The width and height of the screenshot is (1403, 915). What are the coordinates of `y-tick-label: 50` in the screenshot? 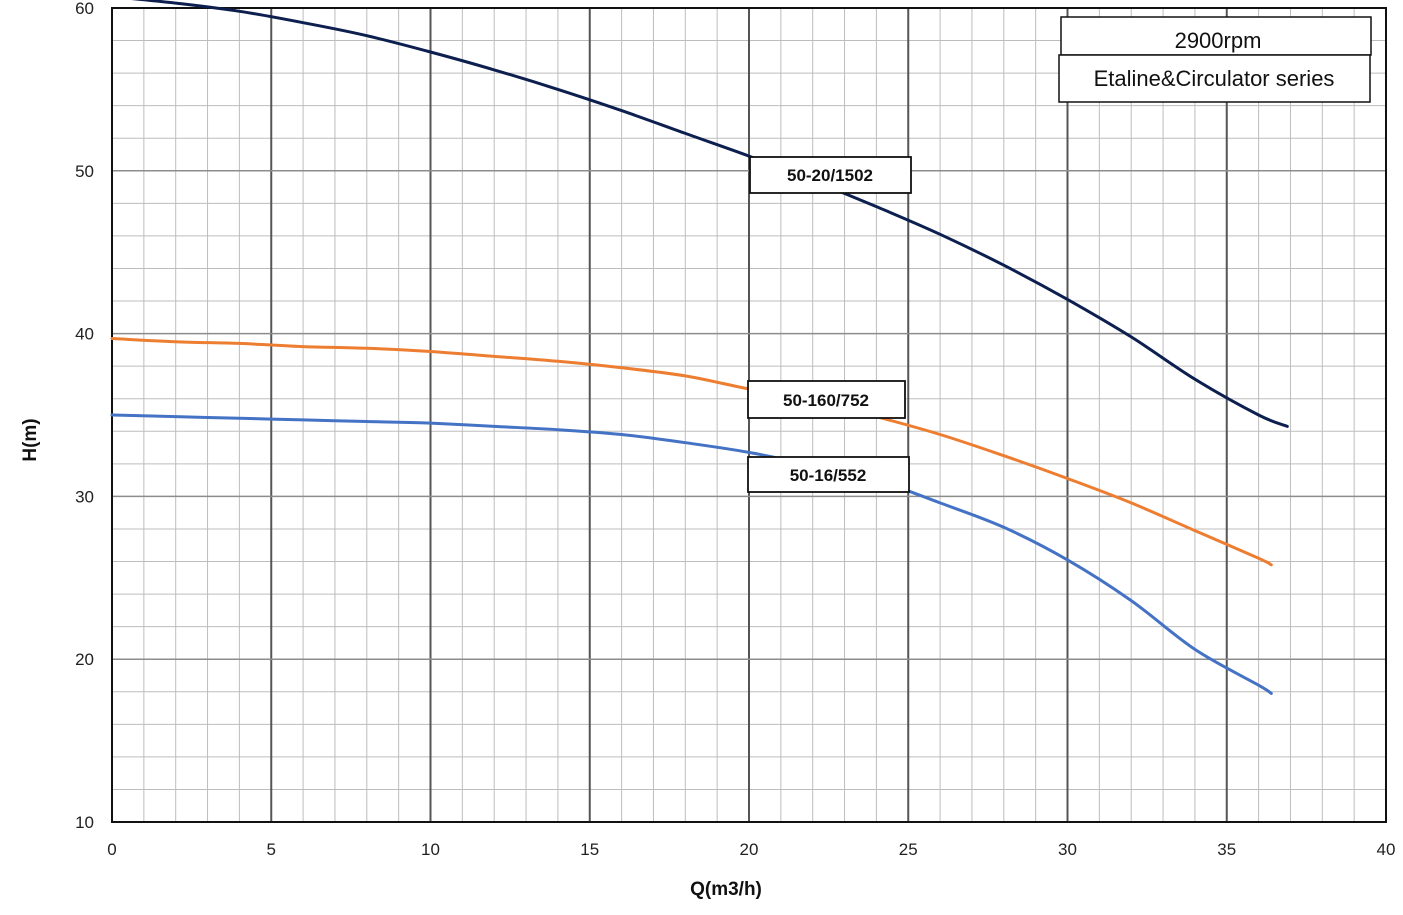 It's located at (84, 171).